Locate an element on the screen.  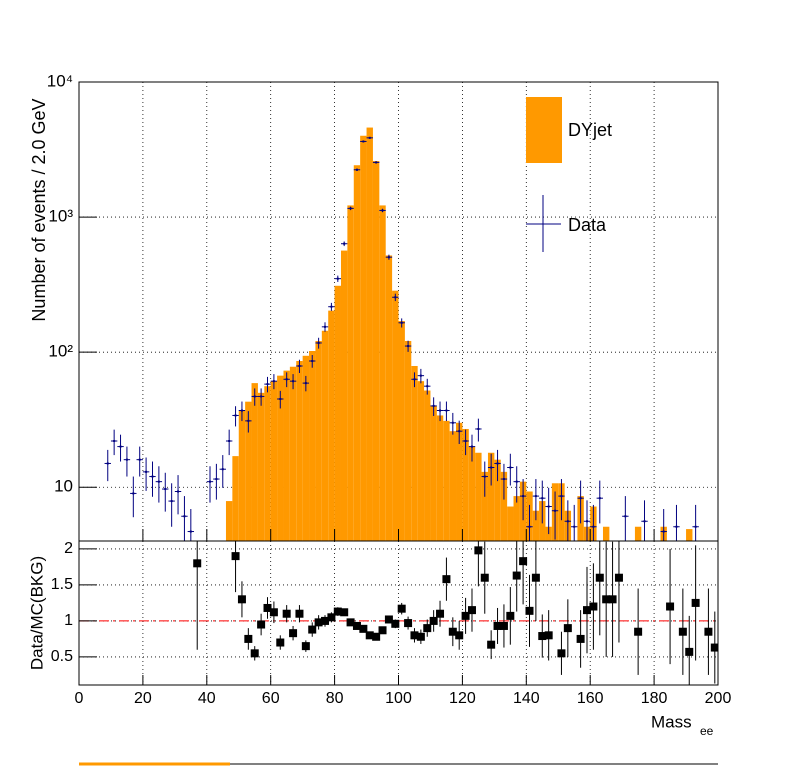
x-tick-label: 0 is located at coordinates (79, 698).